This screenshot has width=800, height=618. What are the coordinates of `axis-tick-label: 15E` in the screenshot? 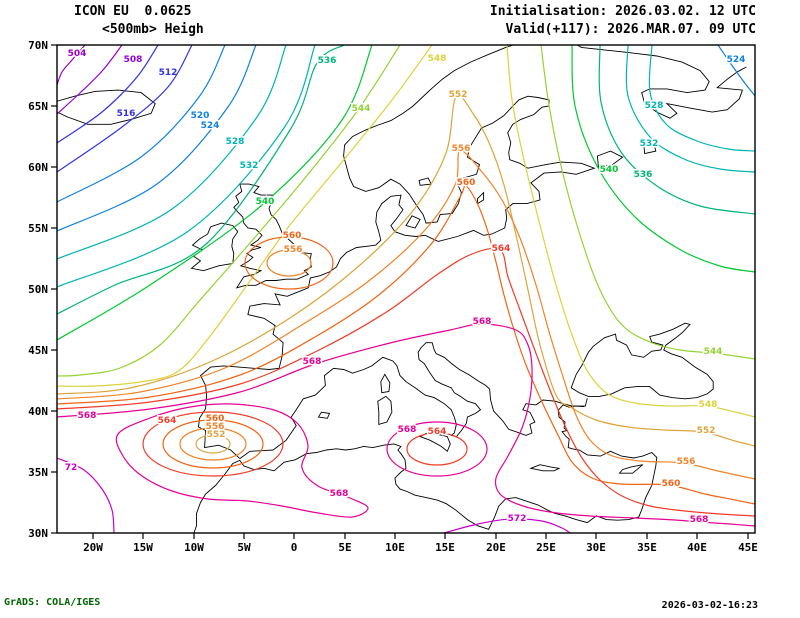 It's located at (445, 547).